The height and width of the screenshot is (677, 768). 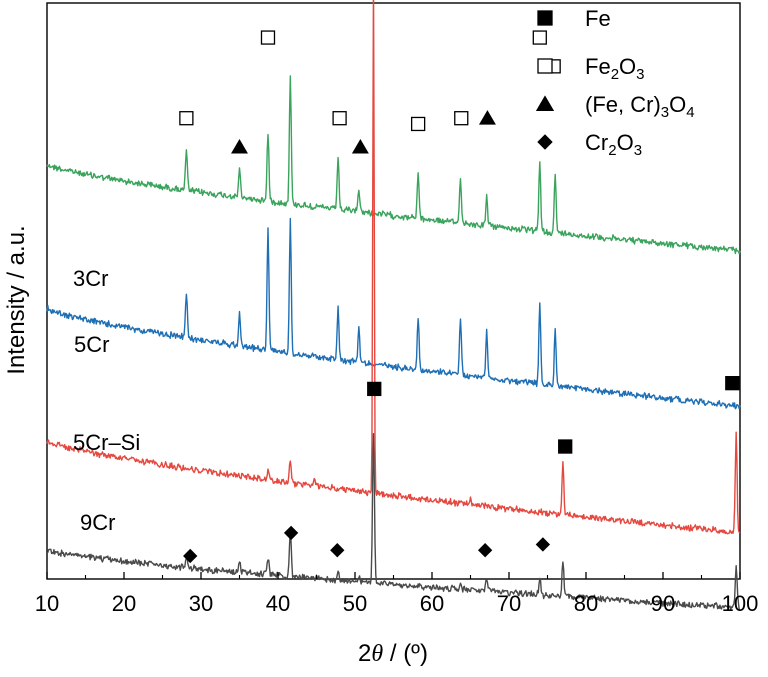 What do you see at coordinates (393, 653) in the screenshot?
I see `x-axis-label: 2θ / (º)` at bounding box center [393, 653].